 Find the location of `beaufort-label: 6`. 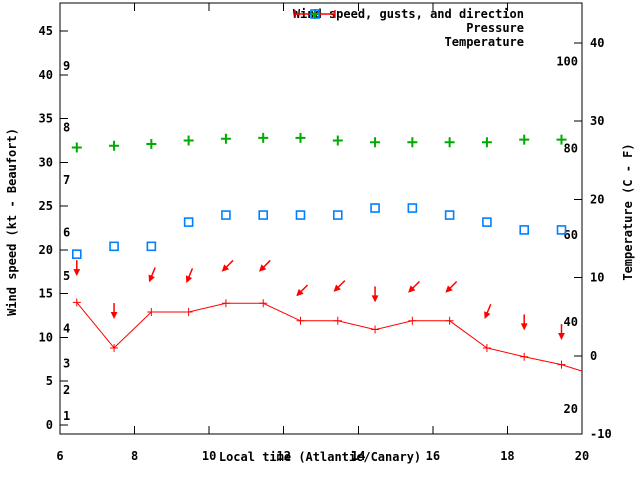

beaufort-label: 6 is located at coordinates (66, 232).